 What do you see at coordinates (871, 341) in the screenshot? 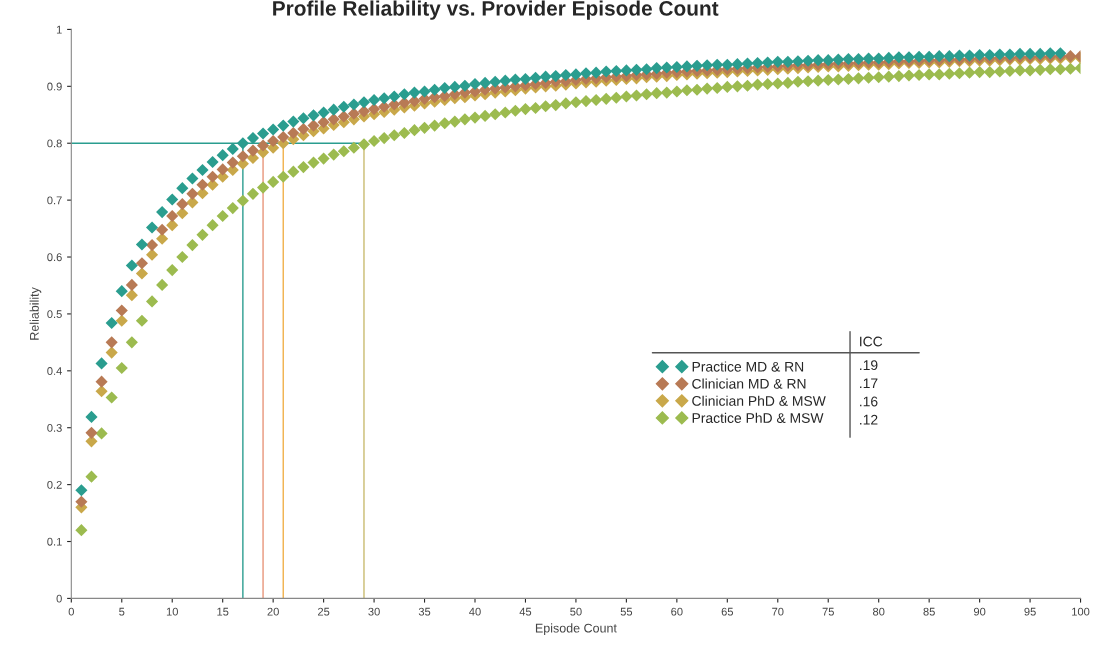
I see `annotation: ICC` at bounding box center [871, 341].